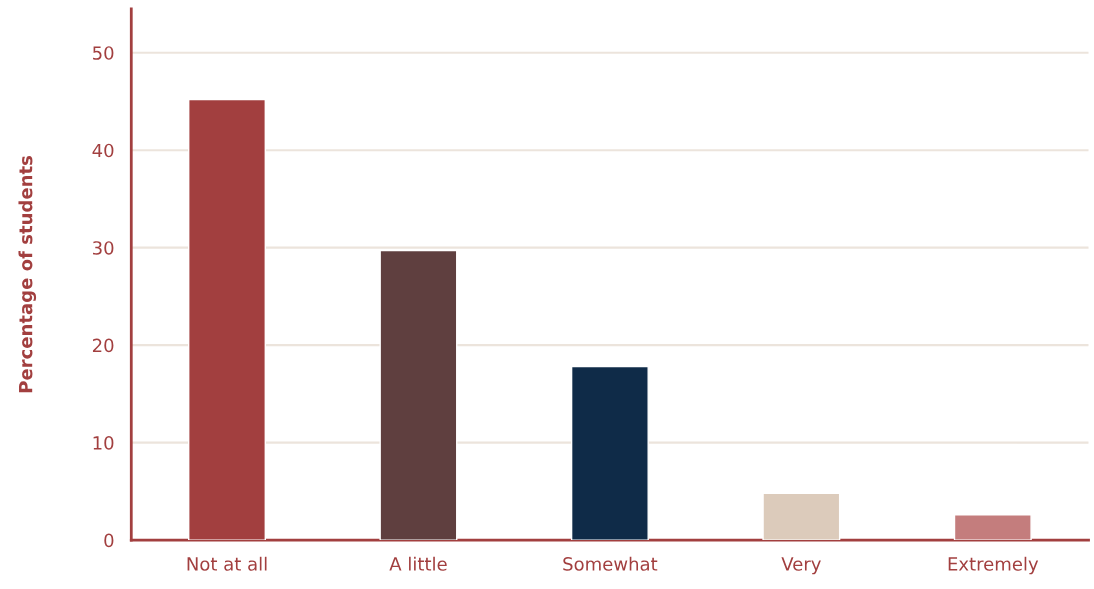  I want to click on y-tick-label: 40, so click(103, 150).